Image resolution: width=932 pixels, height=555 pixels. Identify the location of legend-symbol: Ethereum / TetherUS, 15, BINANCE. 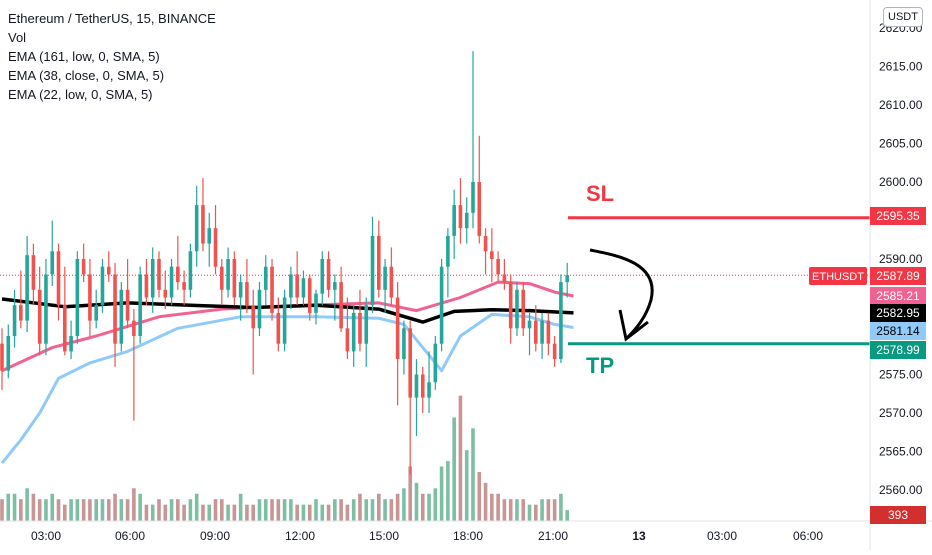
(112, 18).